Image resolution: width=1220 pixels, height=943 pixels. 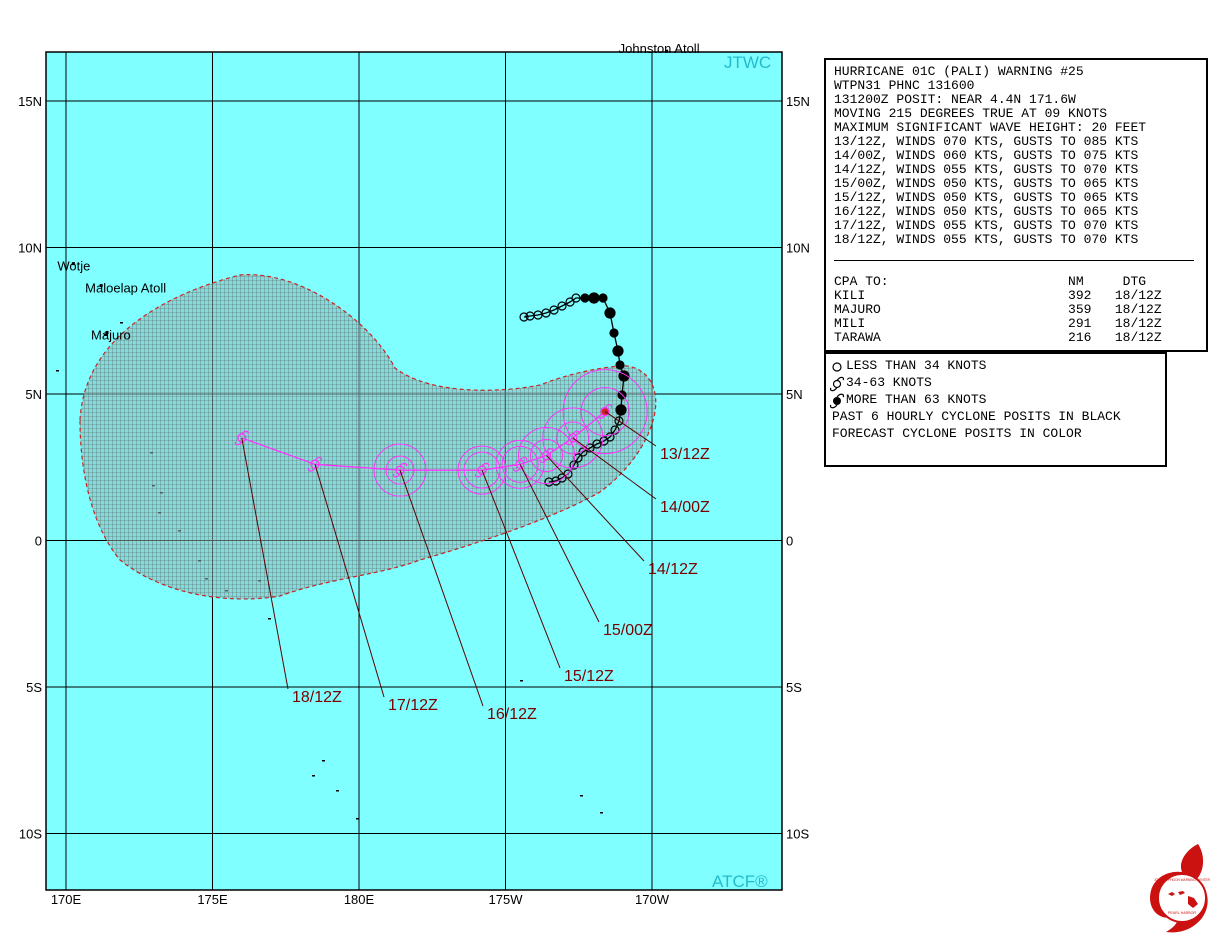 What do you see at coordinates (747, 62) in the screenshot?
I see `jtwc-label: JTWC` at bounding box center [747, 62].